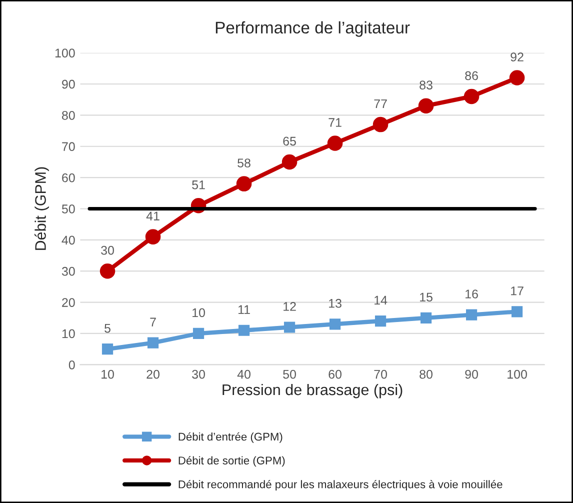 The image size is (573, 503). I want to click on y-tick-label: 20, so click(68, 302).